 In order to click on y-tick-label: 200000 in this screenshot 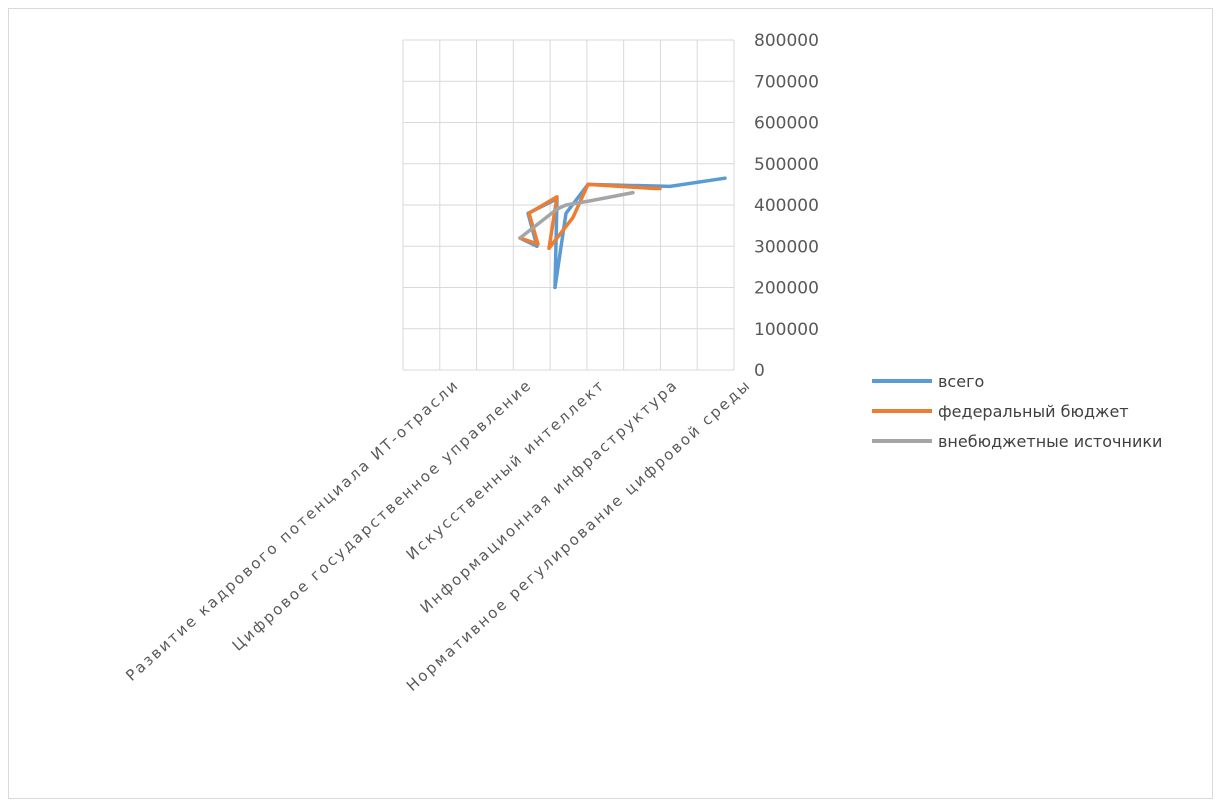, I will do `click(786, 289)`.